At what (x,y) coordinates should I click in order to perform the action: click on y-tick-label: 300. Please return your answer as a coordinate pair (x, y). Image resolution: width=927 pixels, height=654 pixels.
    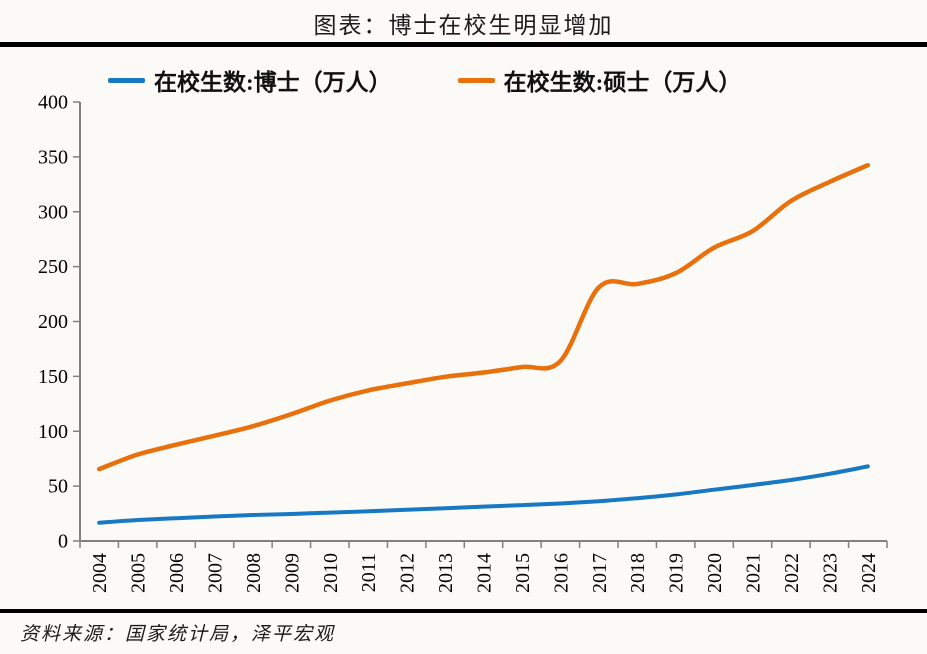
    Looking at the image, I should click on (53, 212).